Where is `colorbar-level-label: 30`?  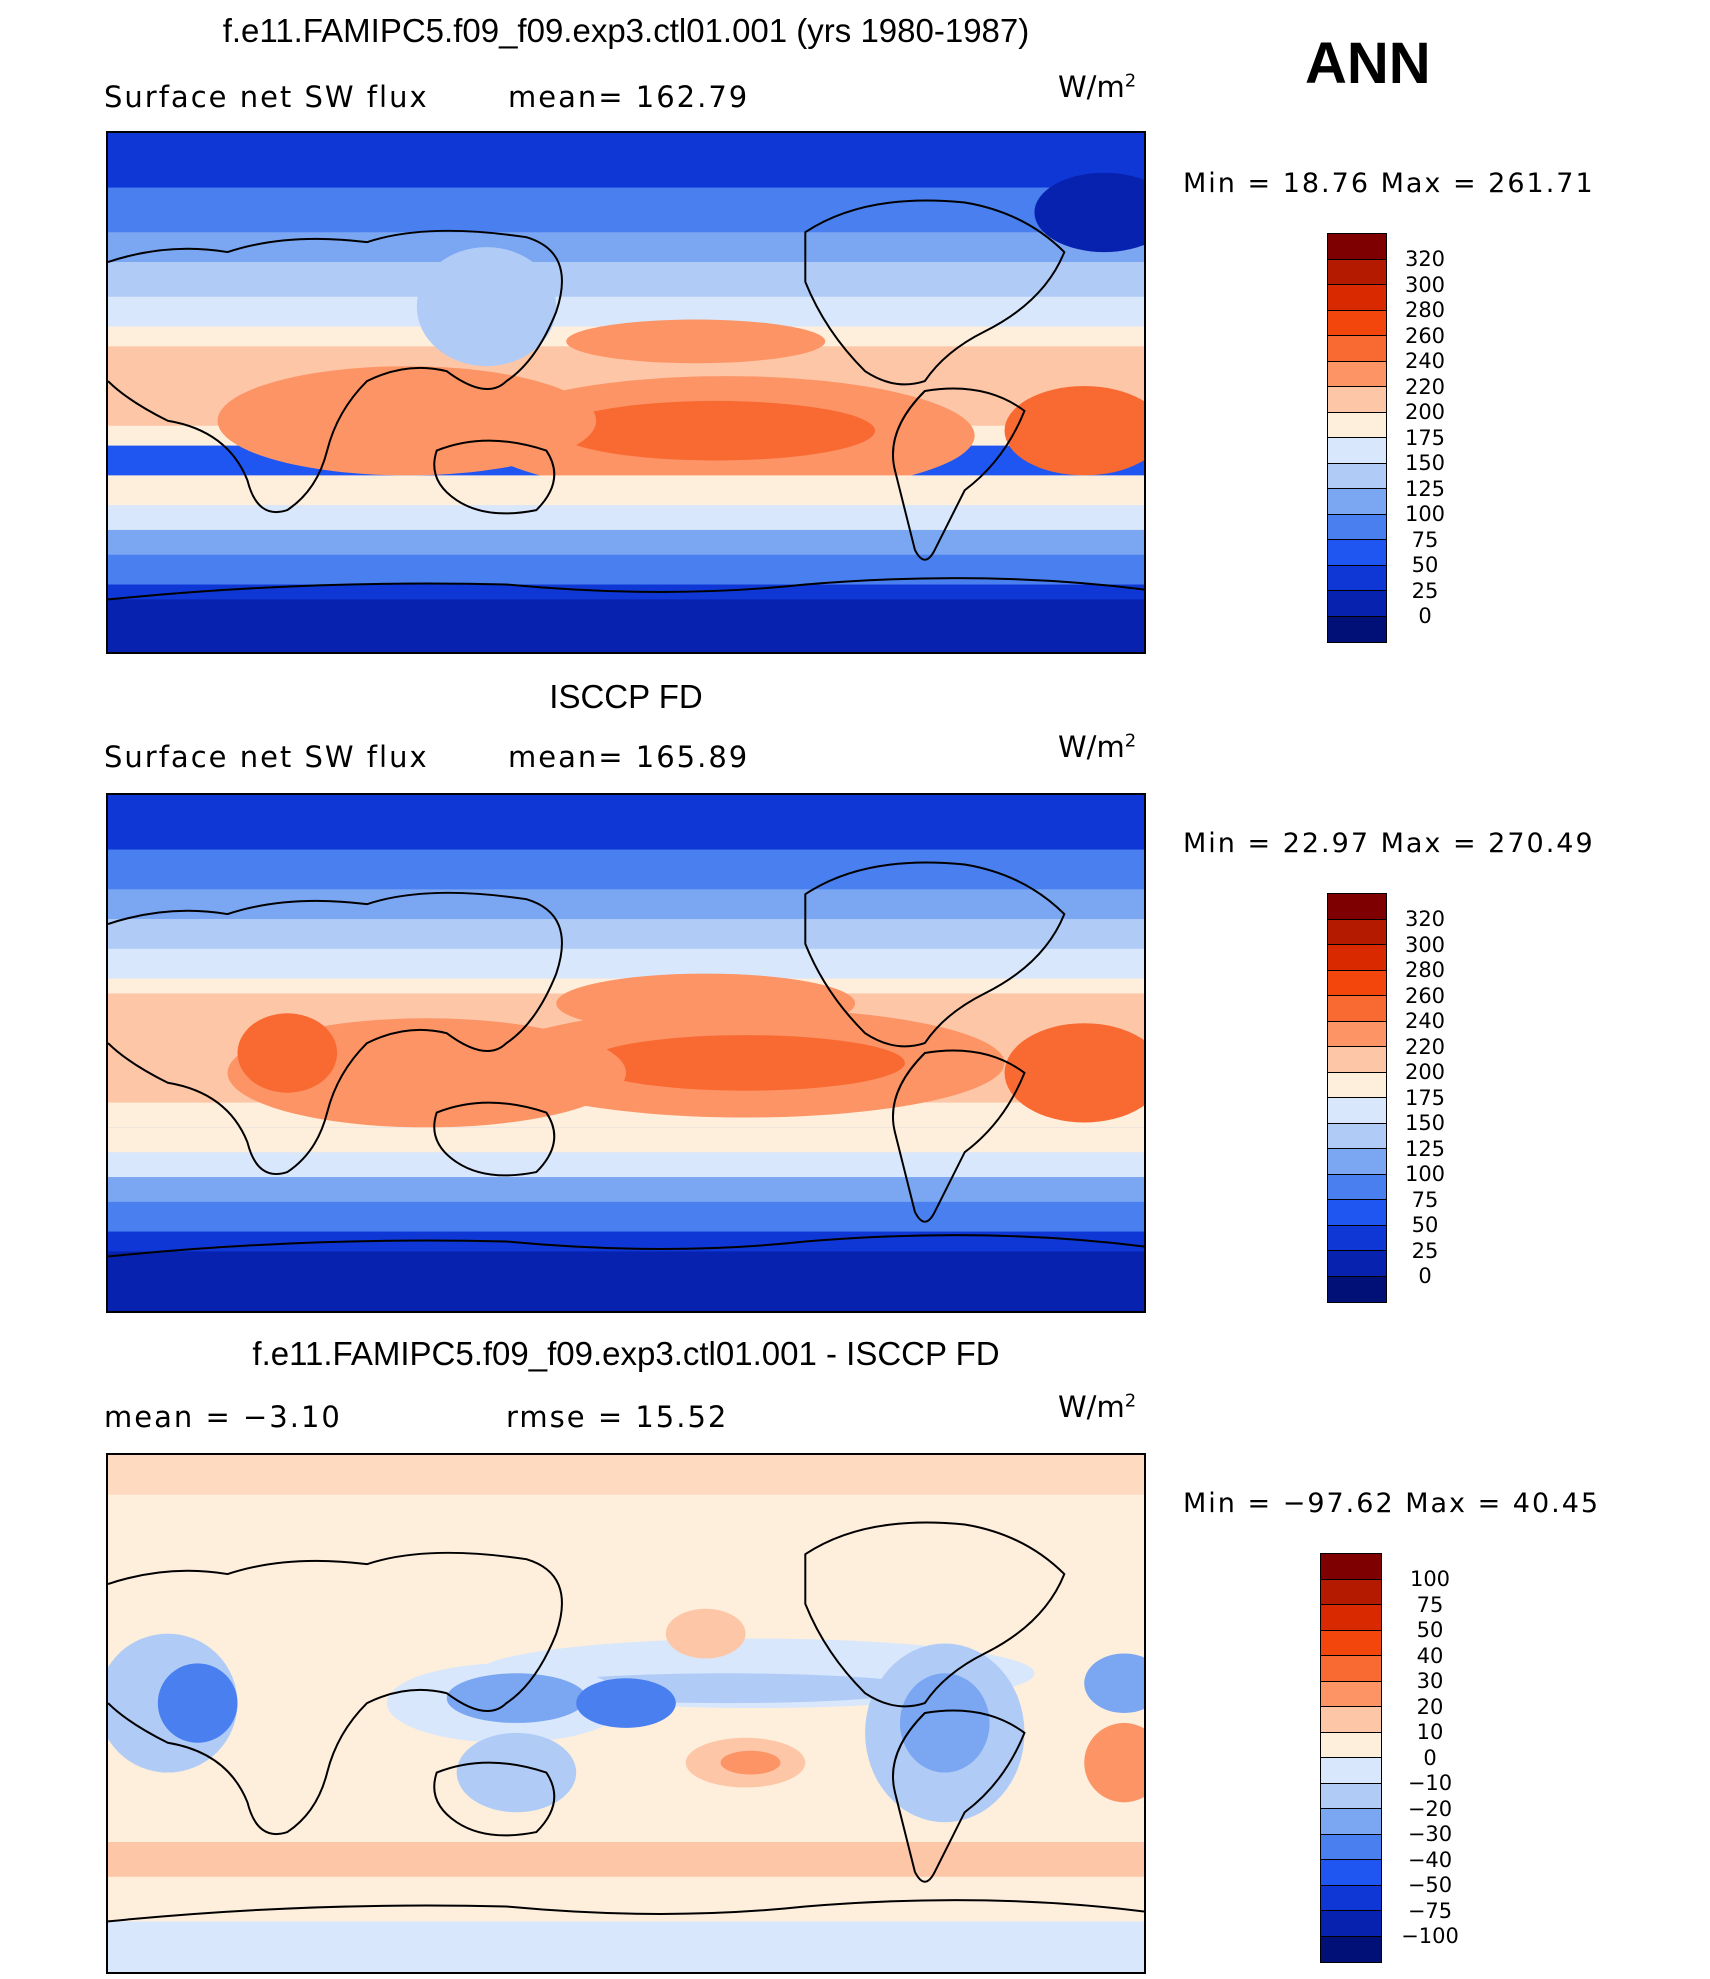
colorbar-level-label: 30 is located at coordinates (1430, 1681).